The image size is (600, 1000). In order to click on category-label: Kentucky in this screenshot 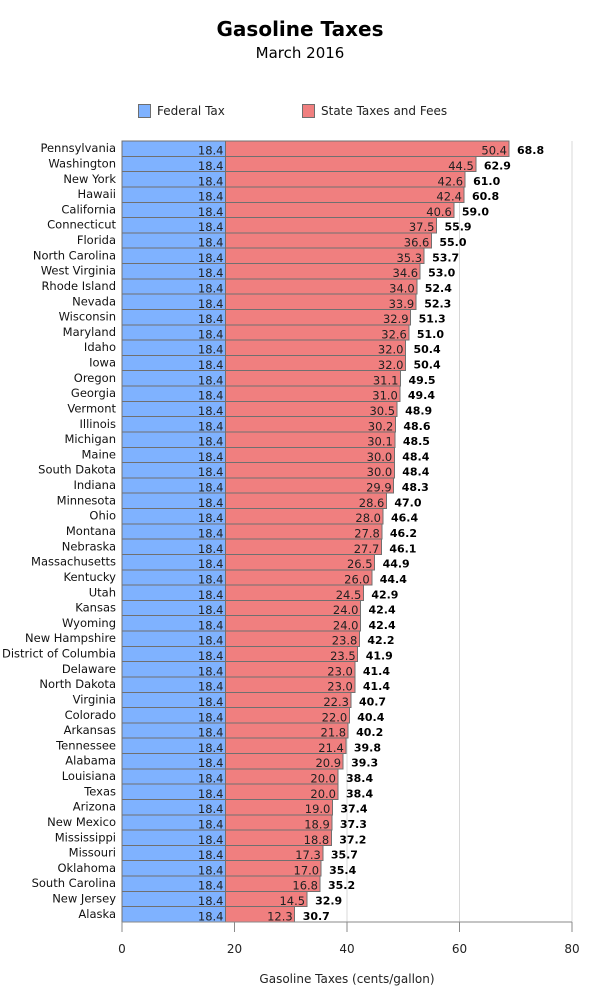, I will do `click(89, 577)`.